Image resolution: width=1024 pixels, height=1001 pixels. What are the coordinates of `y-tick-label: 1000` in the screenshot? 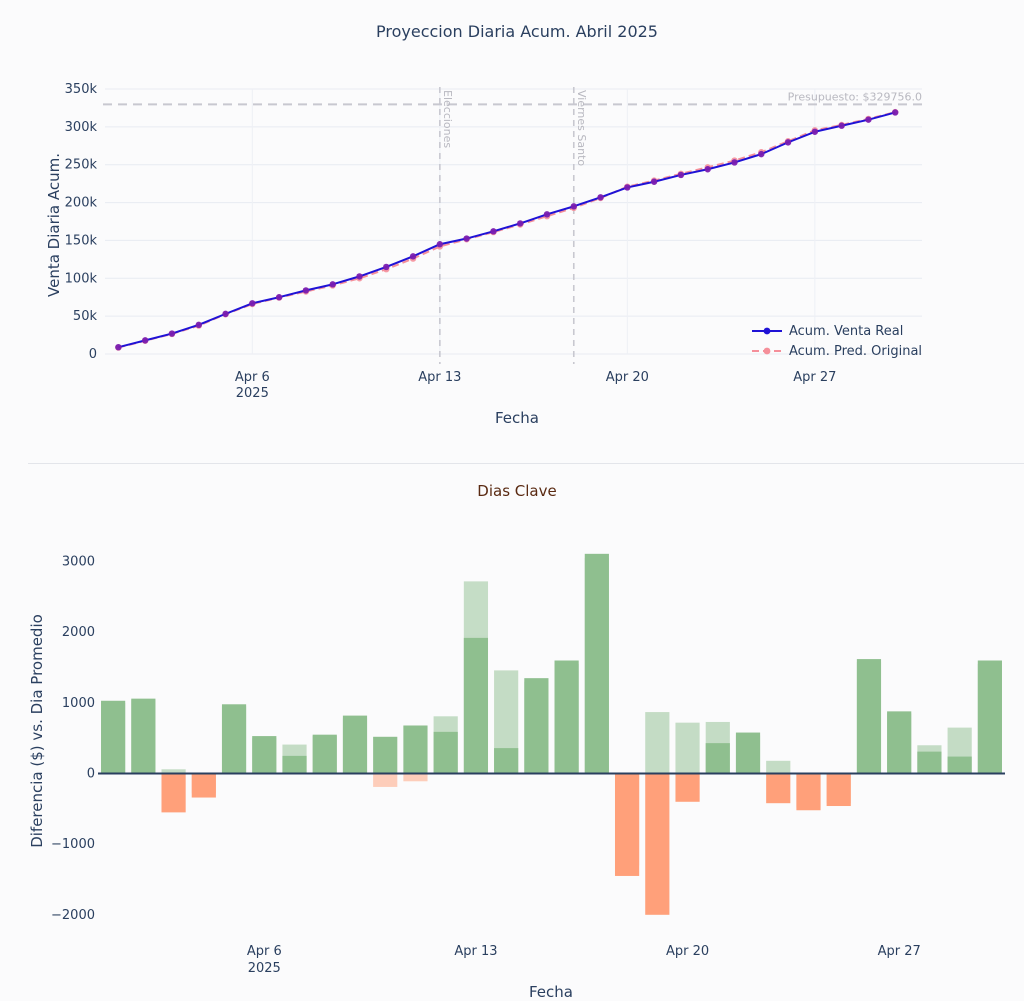 It's located at (78, 703).